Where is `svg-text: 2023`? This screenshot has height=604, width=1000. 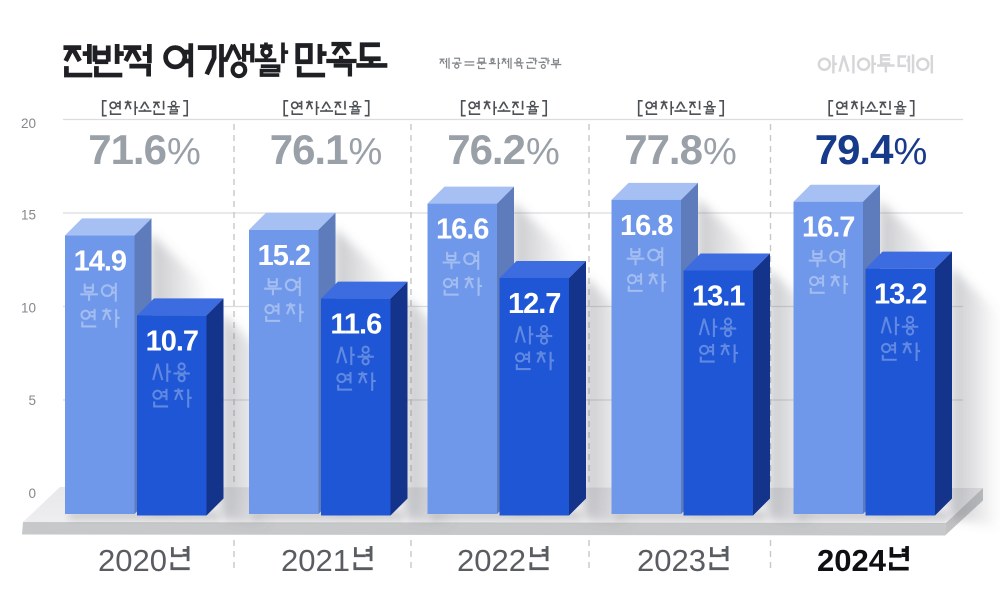
svg-text: 2023 is located at coordinates (671, 560).